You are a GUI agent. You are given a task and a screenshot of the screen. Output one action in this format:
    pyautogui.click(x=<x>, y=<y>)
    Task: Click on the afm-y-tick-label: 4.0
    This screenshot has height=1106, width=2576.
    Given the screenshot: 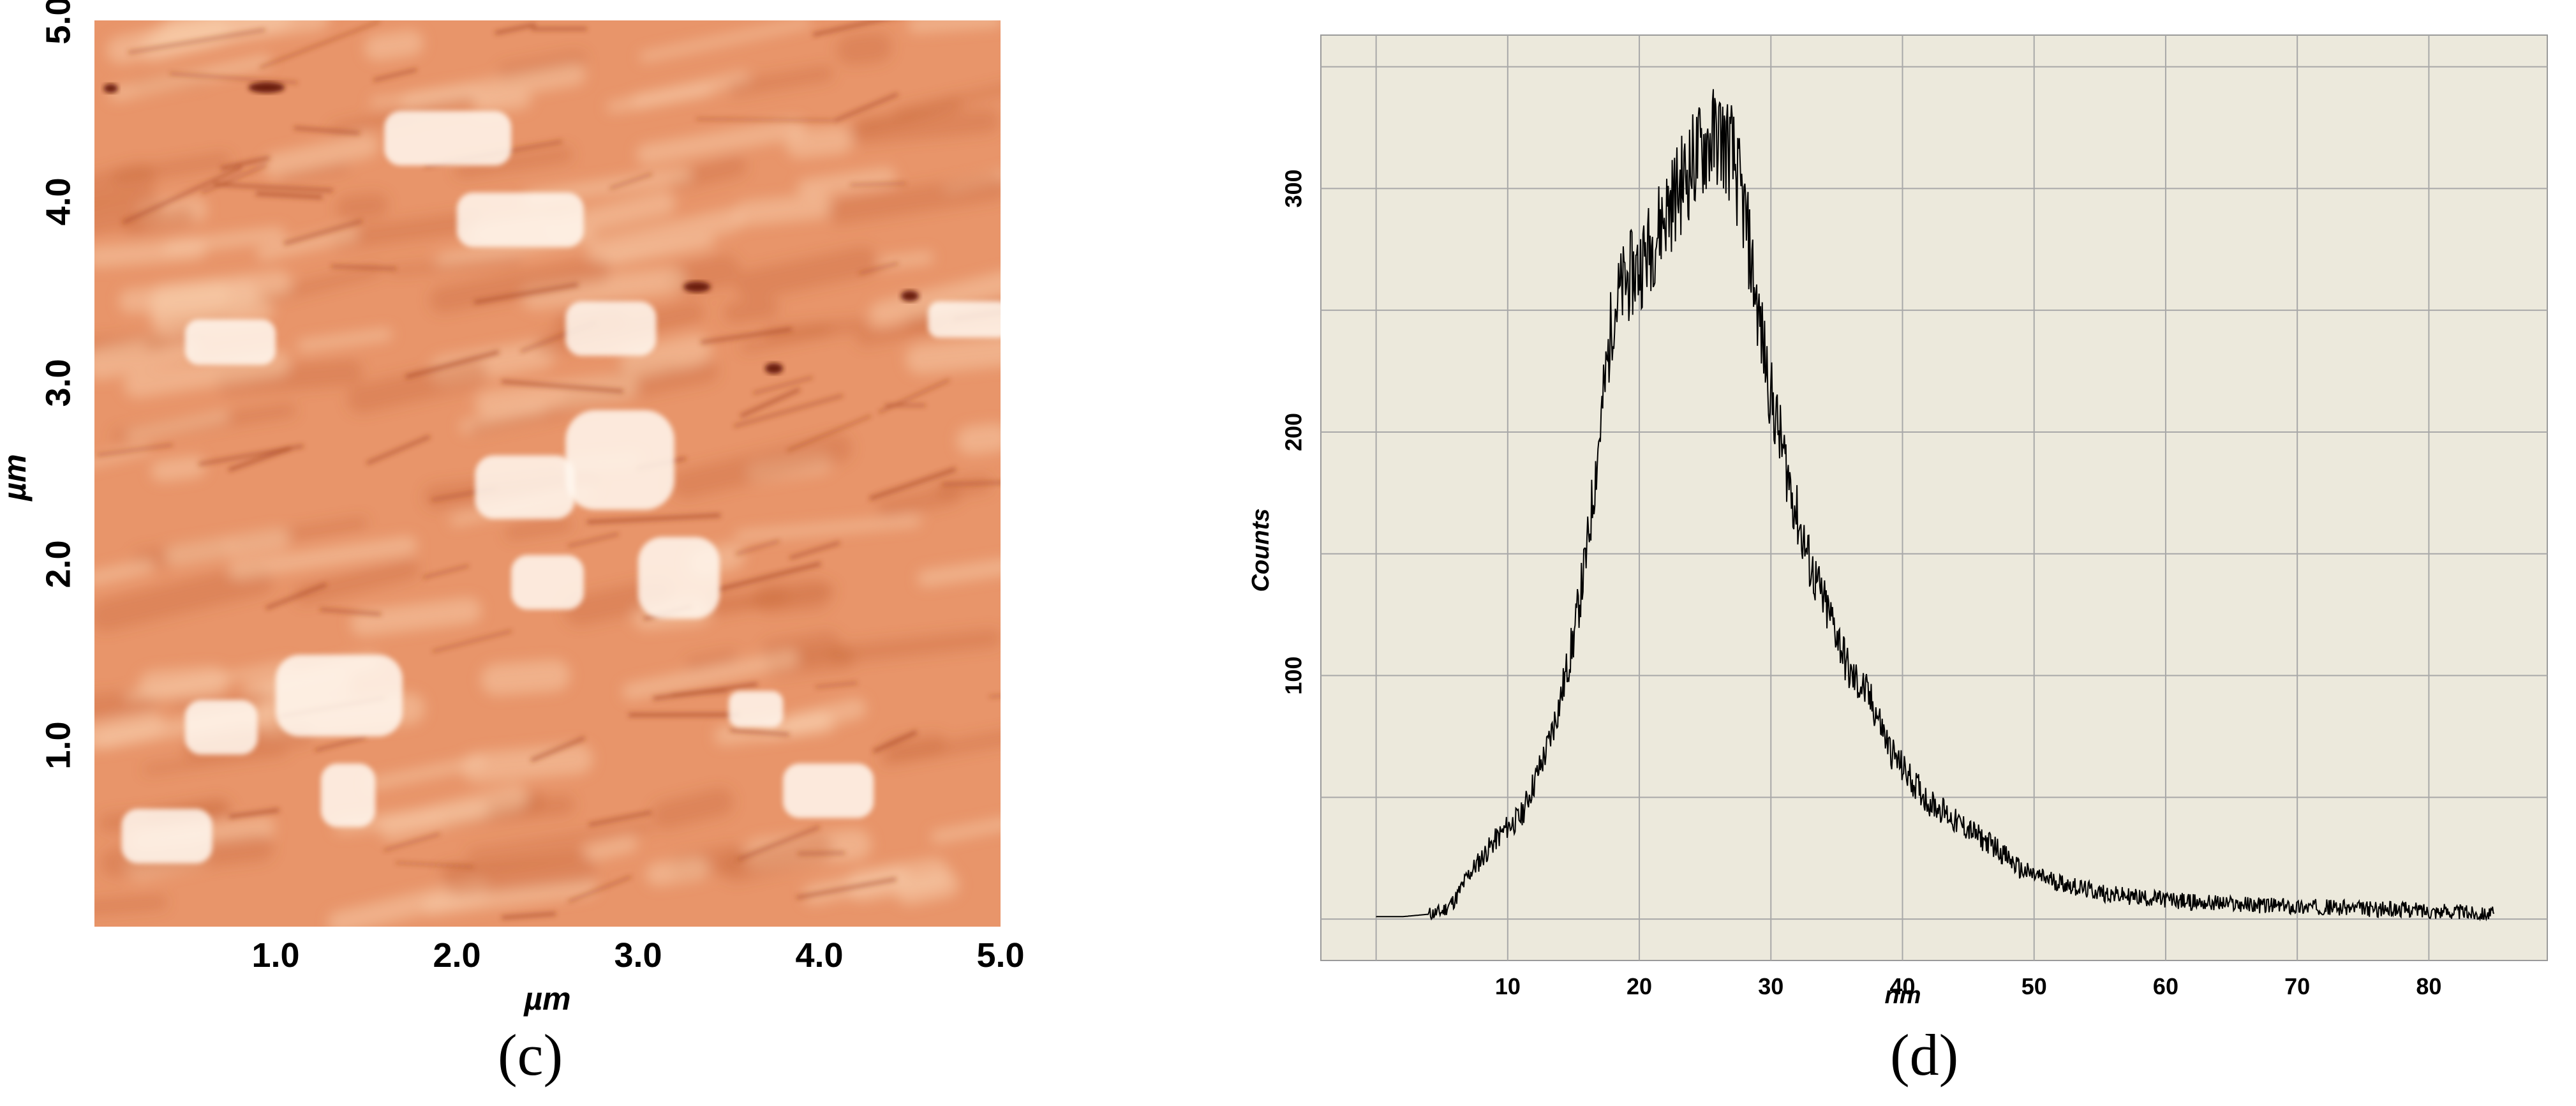 What is the action you would take?
    pyautogui.click(x=58, y=201)
    